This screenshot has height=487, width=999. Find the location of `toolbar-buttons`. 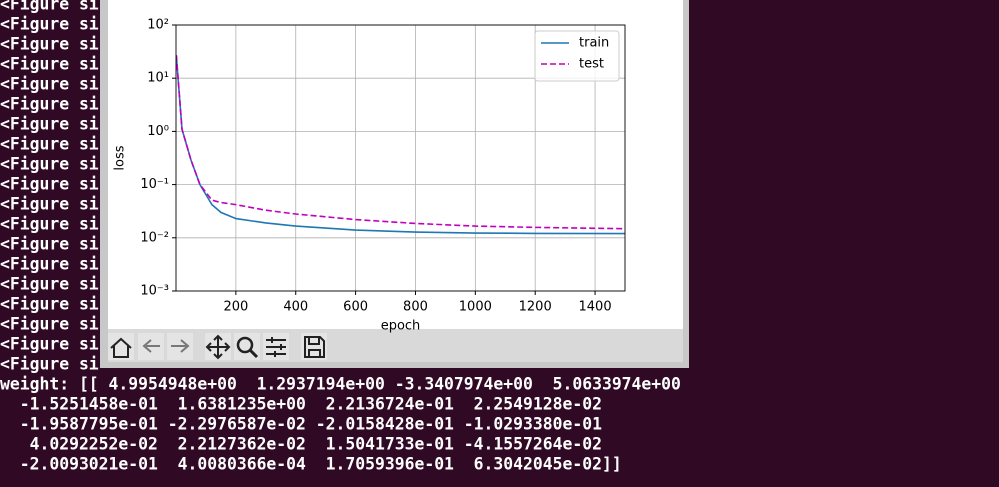

toolbar-buttons is located at coordinates (217, 346).